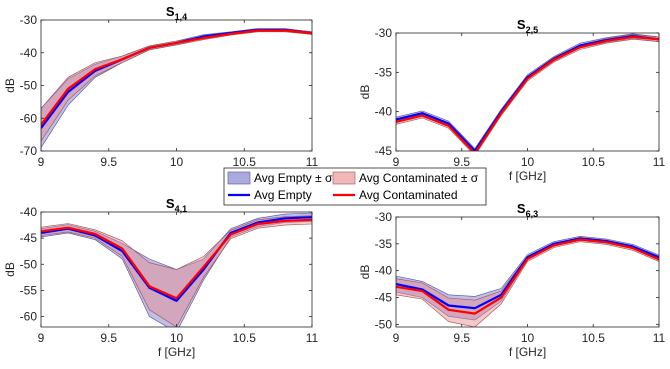  What do you see at coordinates (408, 195) in the screenshot?
I see `legend-label: Avg Contaminated` at bounding box center [408, 195].